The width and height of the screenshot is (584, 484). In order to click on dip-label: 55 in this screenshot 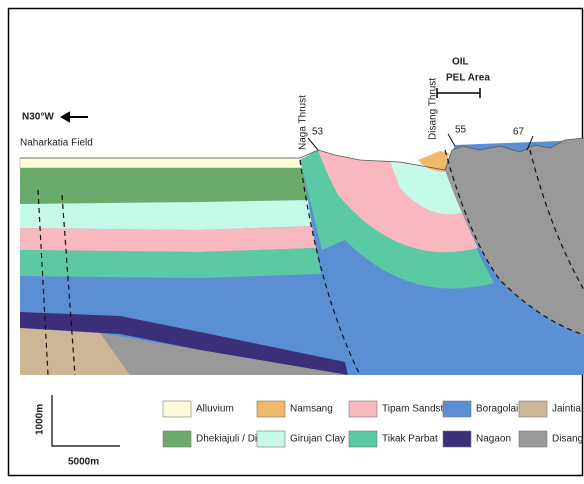, I will do `click(461, 130)`.